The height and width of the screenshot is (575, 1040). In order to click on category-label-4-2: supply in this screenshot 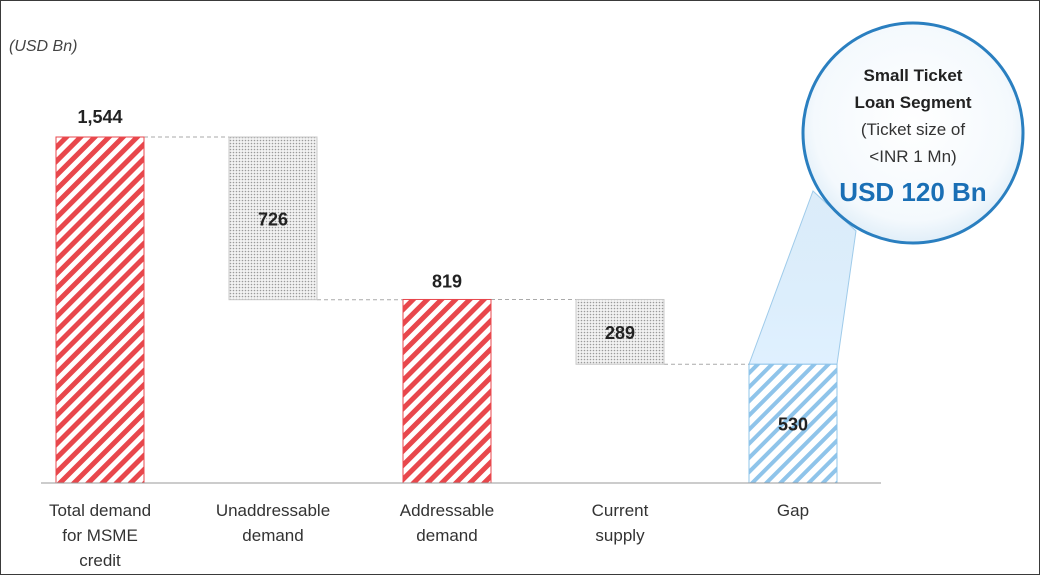, I will do `click(620, 535)`.